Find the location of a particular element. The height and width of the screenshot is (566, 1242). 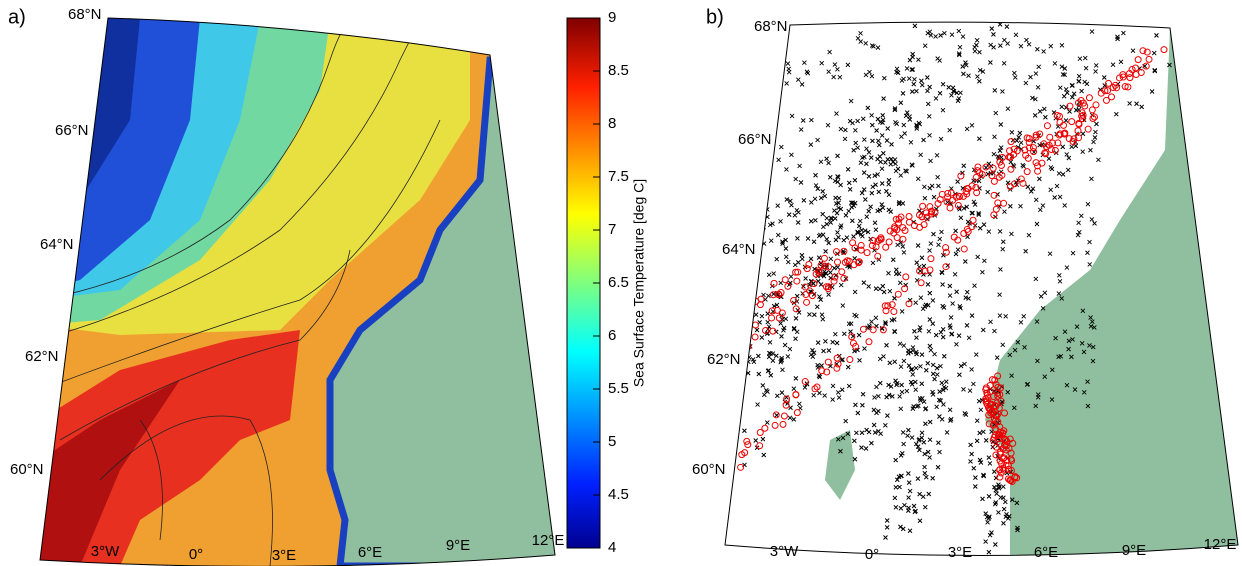

lat-label: 66°N is located at coordinates (755, 139).